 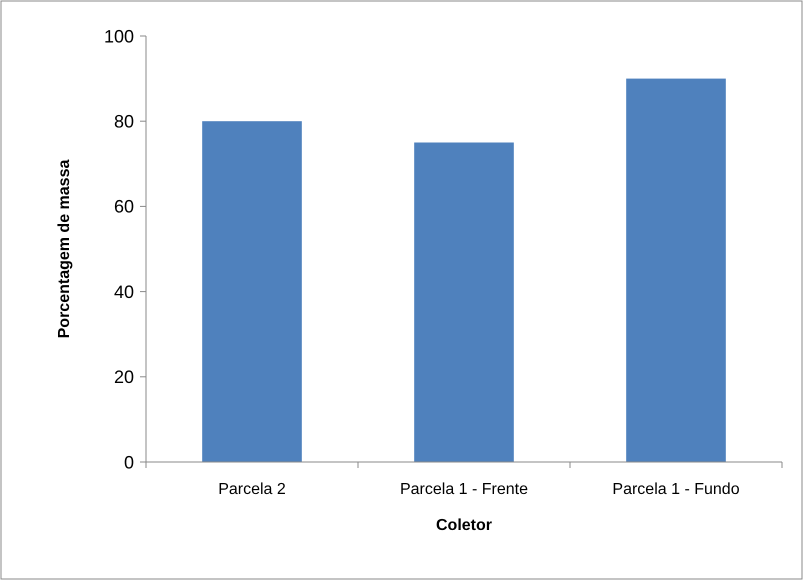 What do you see at coordinates (124, 122) in the screenshot?
I see `y-tick-label: 80` at bounding box center [124, 122].